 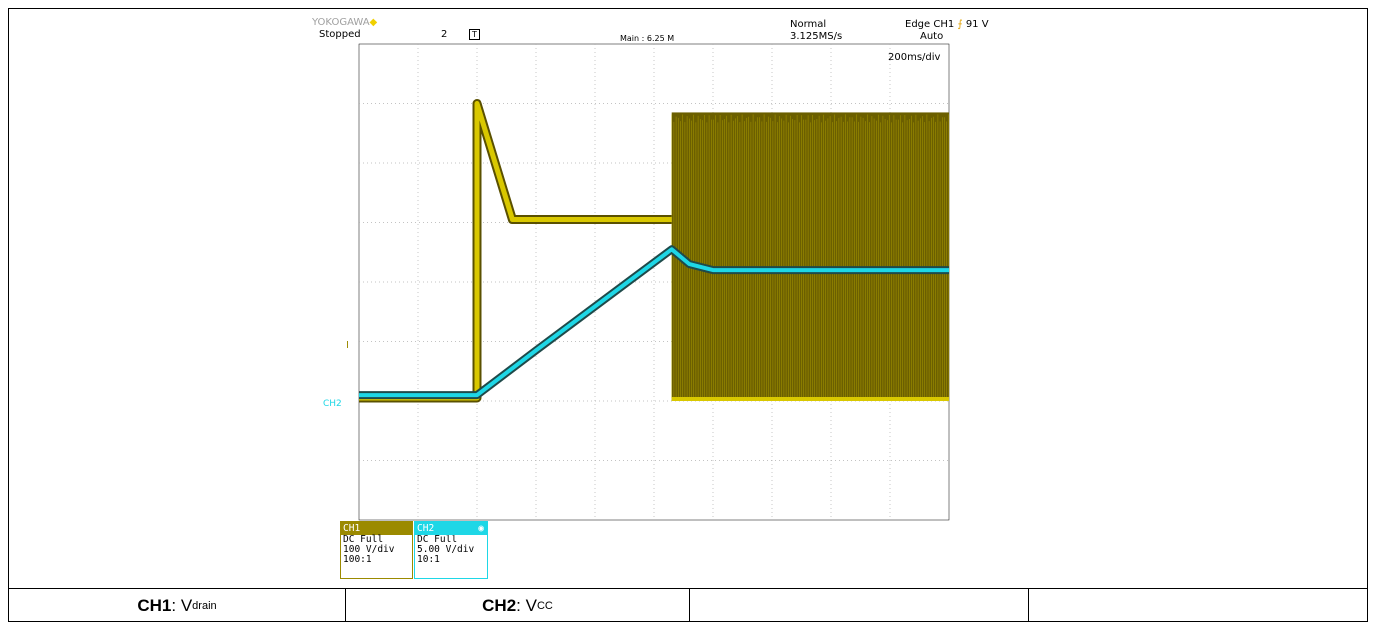 What do you see at coordinates (340, 34) in the screenshot?
I see `acq-status: Stopped` at bounding box center [340, 34].